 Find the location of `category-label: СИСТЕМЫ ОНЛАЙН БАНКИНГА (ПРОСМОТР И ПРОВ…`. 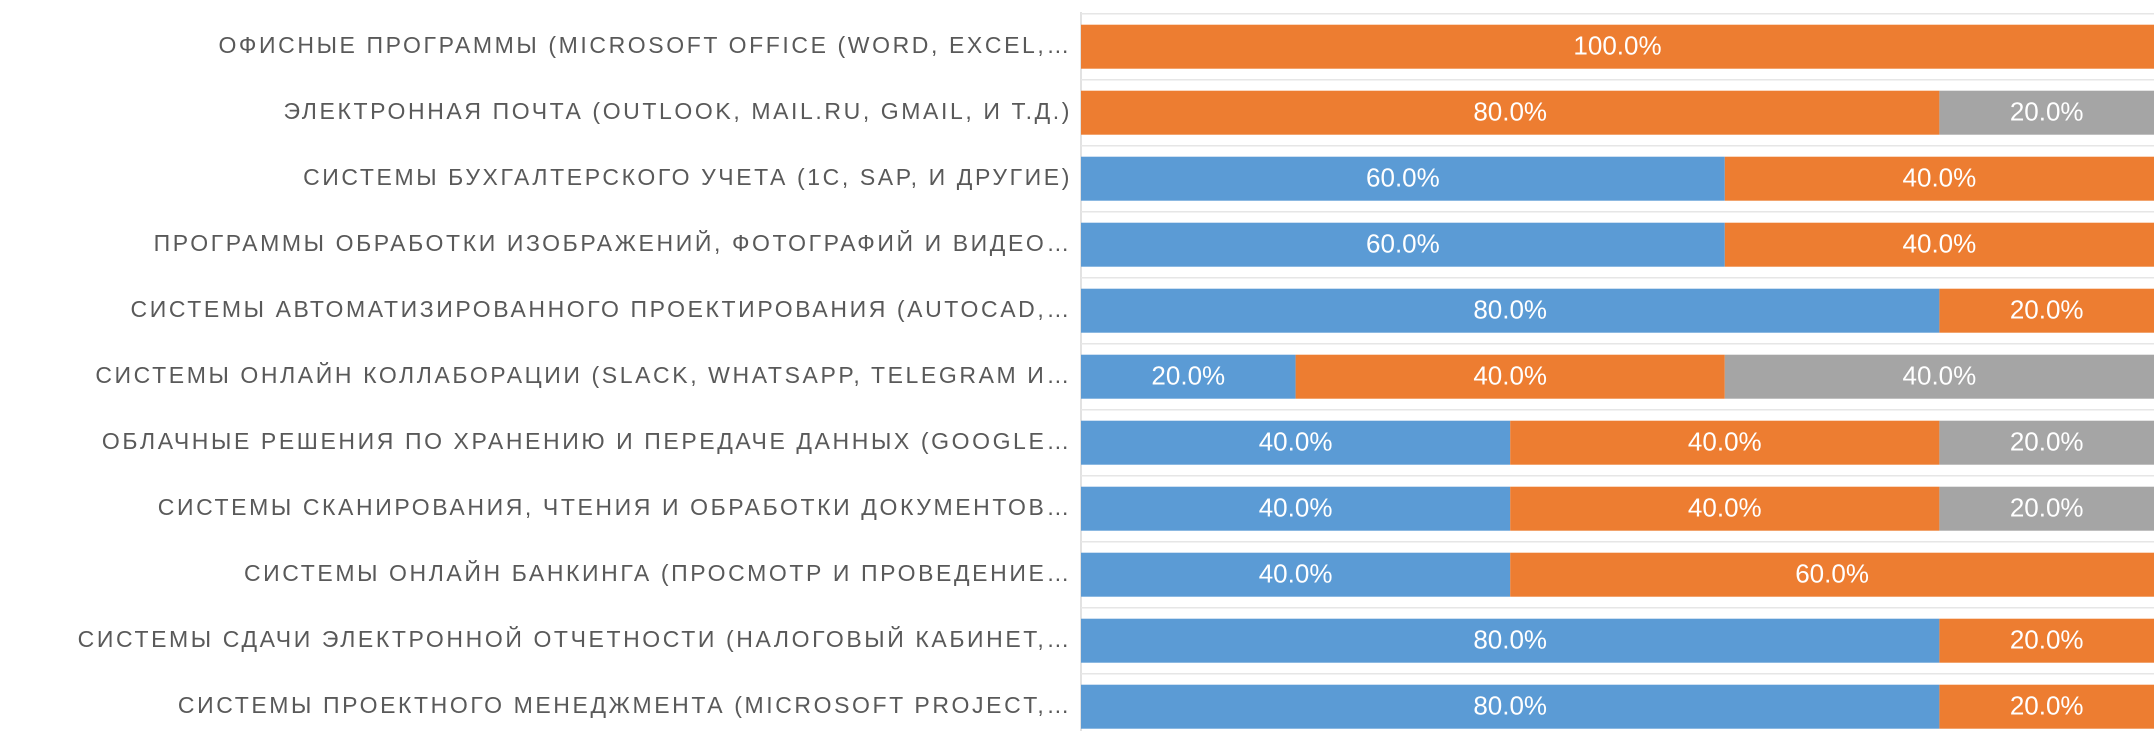

category-label: СИСТЕМЫ ОНЛАЙН БАНКИНГА (ПРОСМОТР И ПРОВ… is located at coordinates (658, 572).